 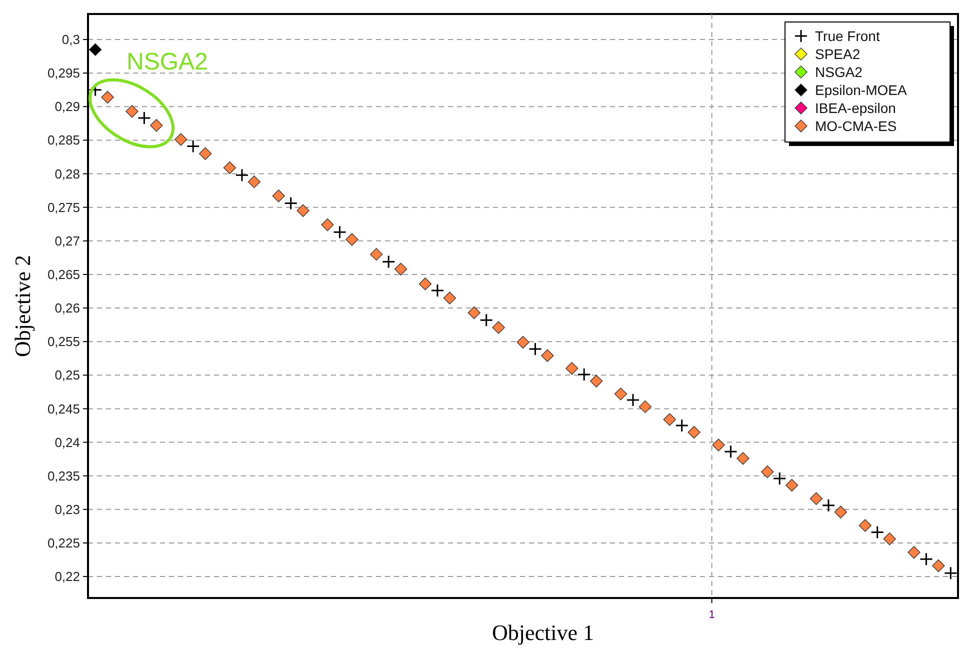 What do you see at coordinates (837, 54) in the screenshot?
I see `legend-label: SPEA2` at bounding box center [837, 54].